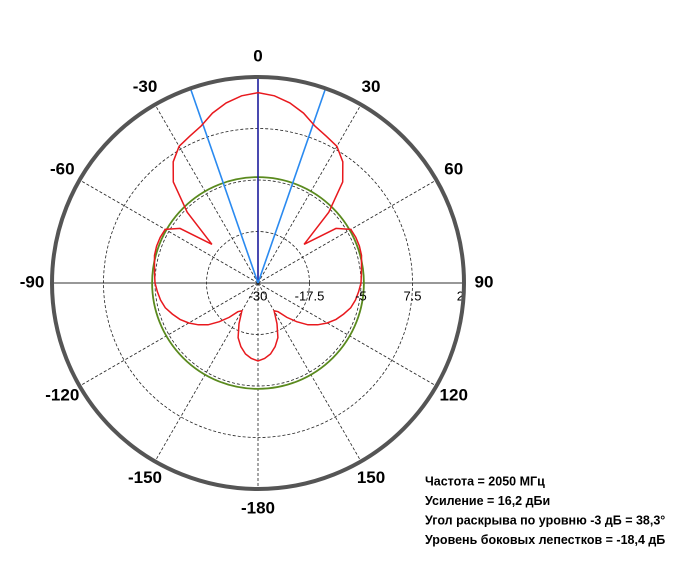  I want to click on annotation: Усиление = 16,2 дБи, so click(487, 501).